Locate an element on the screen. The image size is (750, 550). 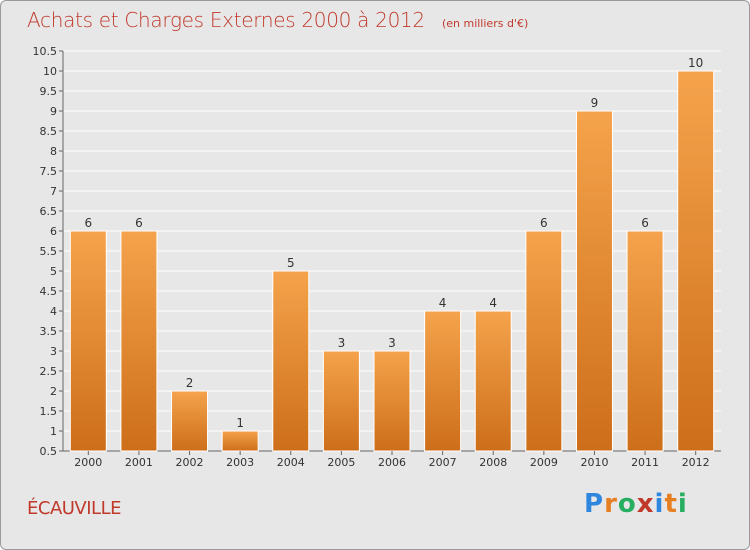
chart-subtitle: (en milliers d'€) is located at coordinates (485, 23).